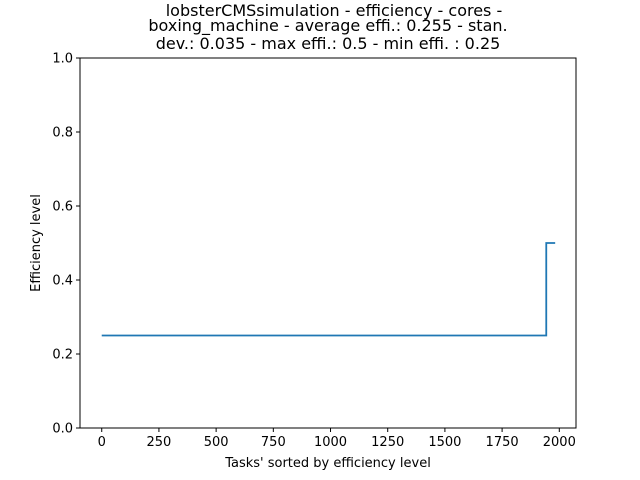 This screenshot has height=480, width=640. I want to click on series-line, so click(328, 289).